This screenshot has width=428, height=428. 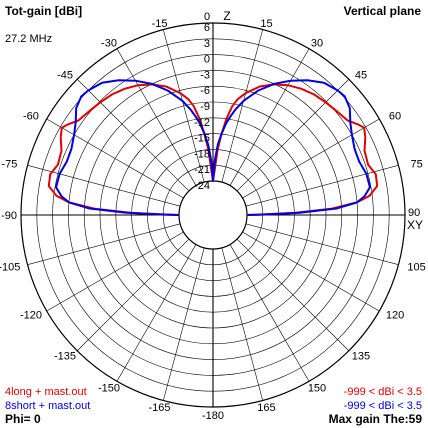 I want to click on angle-tick-label: 120, so click(x=395, y=316).